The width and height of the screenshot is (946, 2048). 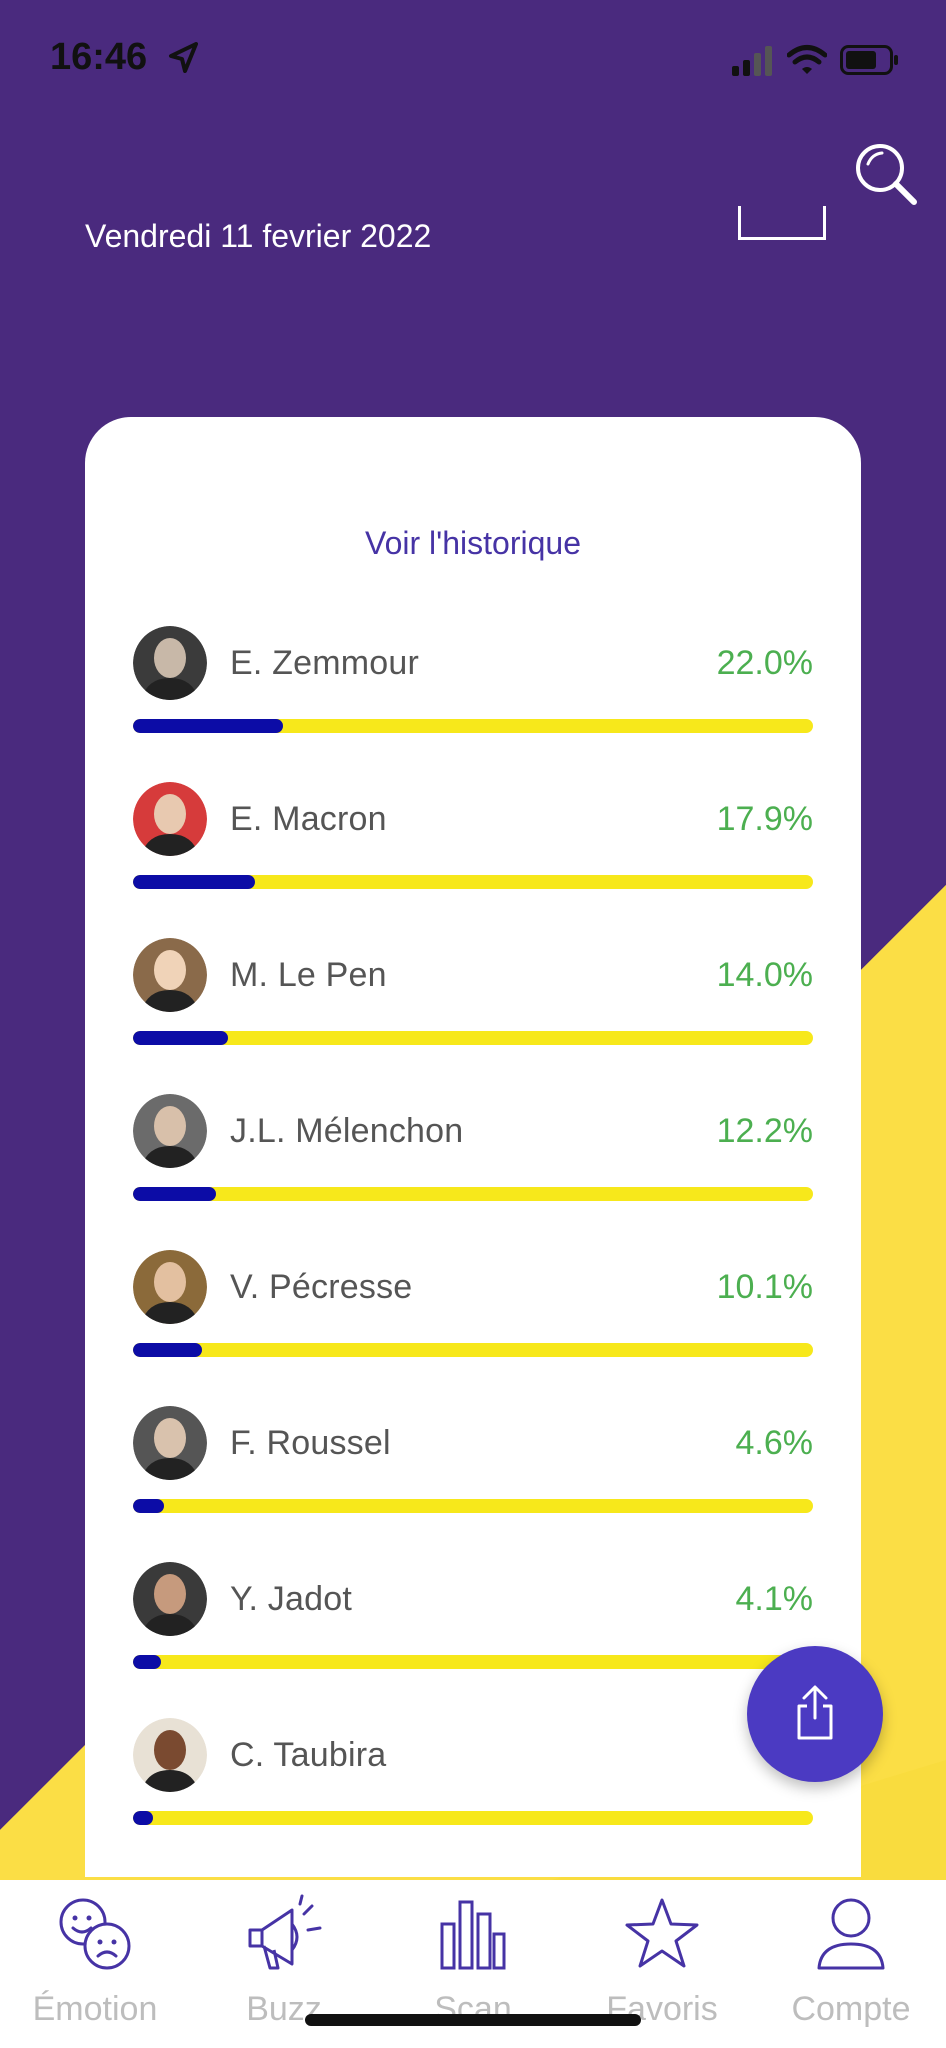 What do you see at coordinates (764, 975) in the screenshot?
I see `candidate-percent: 14.0%` at bounding box center [764, 975].